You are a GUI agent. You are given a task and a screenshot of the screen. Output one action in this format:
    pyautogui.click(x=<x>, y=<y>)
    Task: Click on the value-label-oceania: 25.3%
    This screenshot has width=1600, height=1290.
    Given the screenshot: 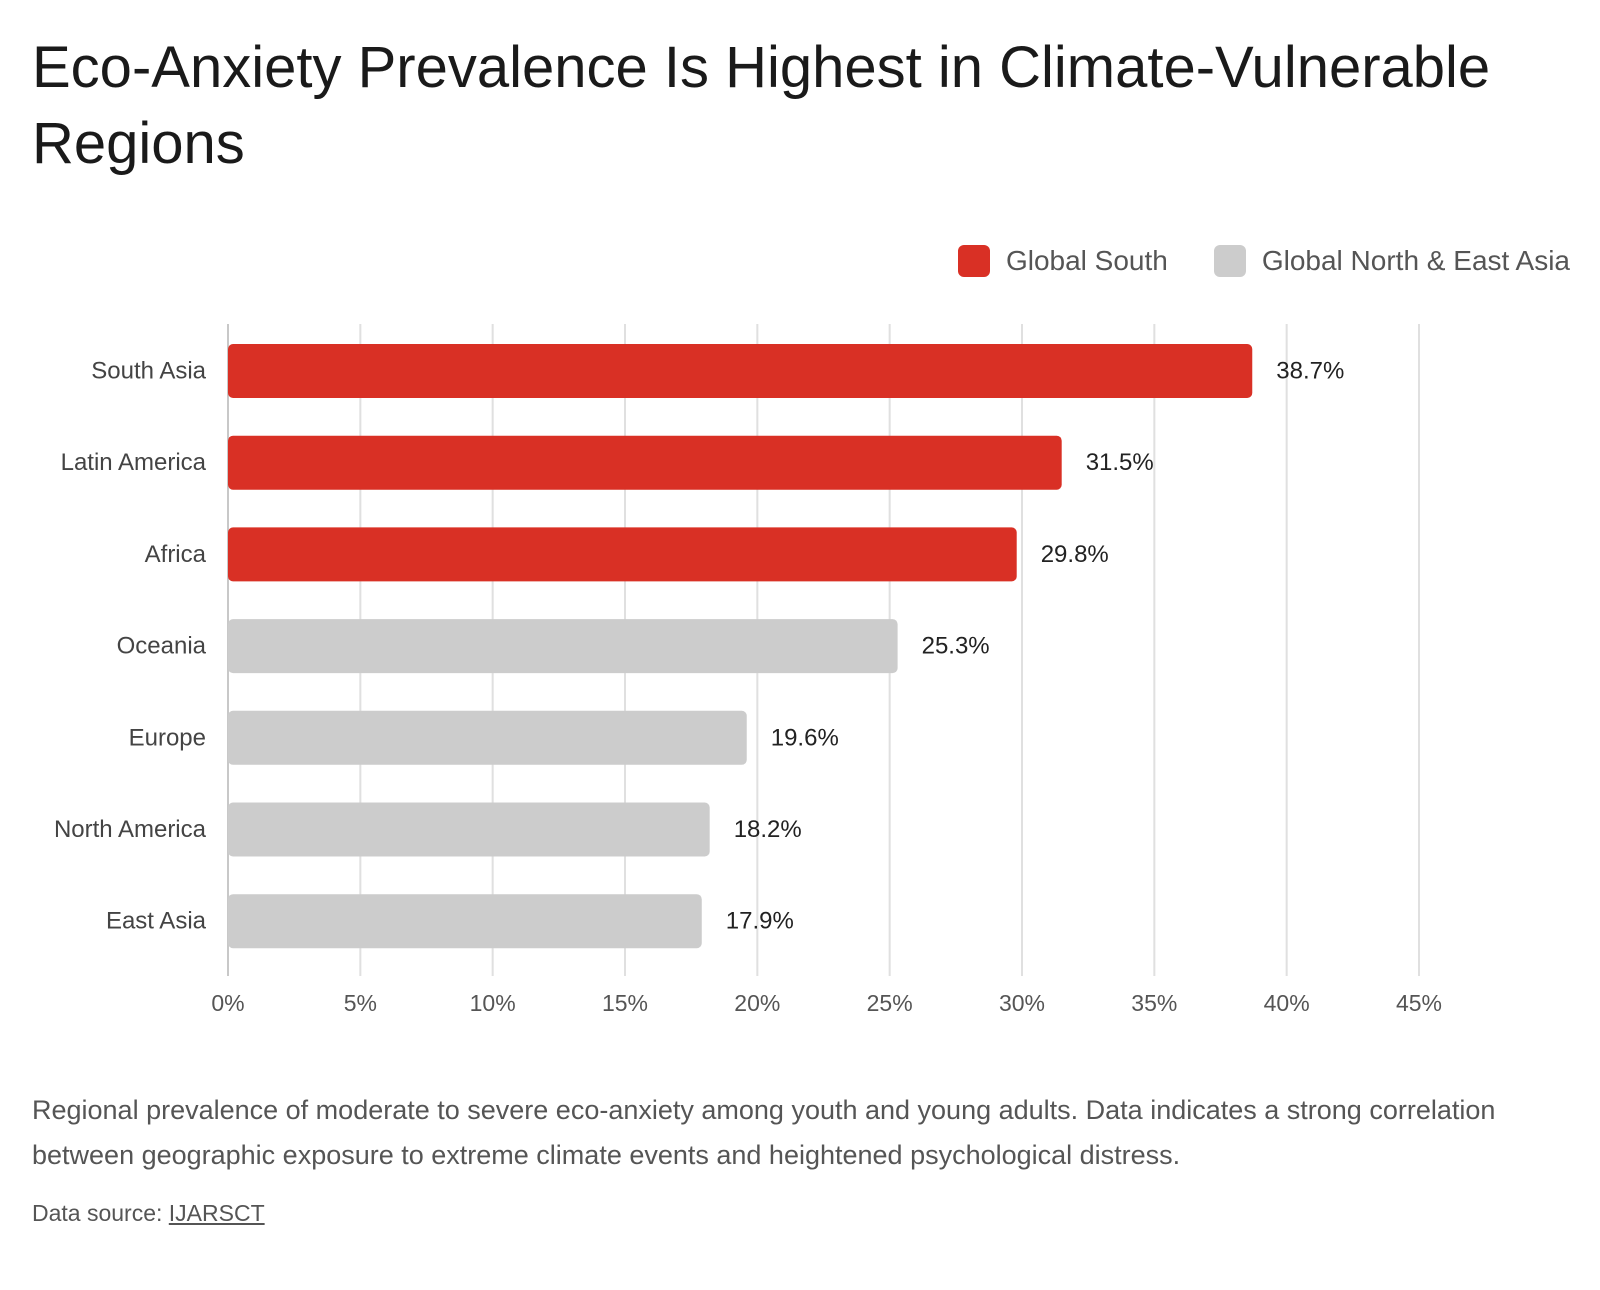 What is the action you would take?
    pyautogui.click(x=956, y=646)
    